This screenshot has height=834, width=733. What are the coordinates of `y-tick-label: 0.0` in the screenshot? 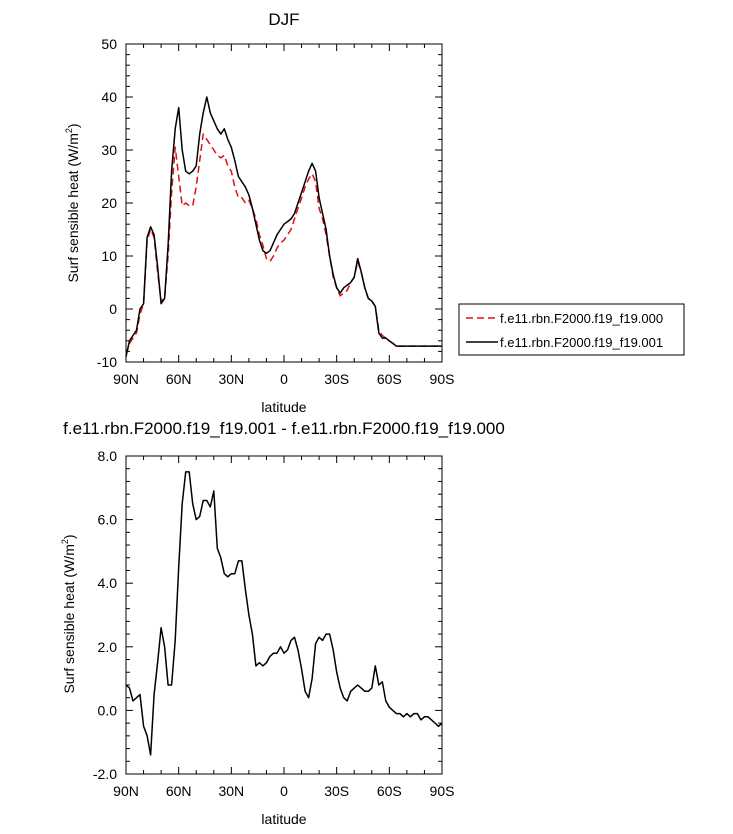 It's located at (108, 710).